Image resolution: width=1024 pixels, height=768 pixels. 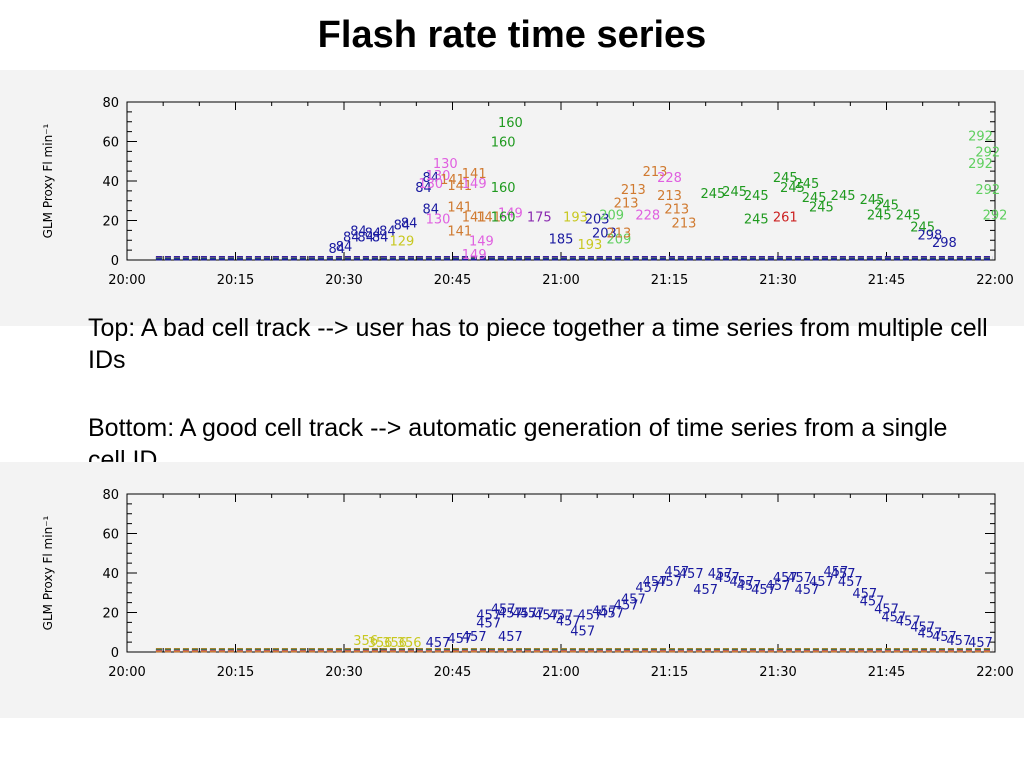 I want to click on x-tick-label: 20:15, so click(x=235, y=280).